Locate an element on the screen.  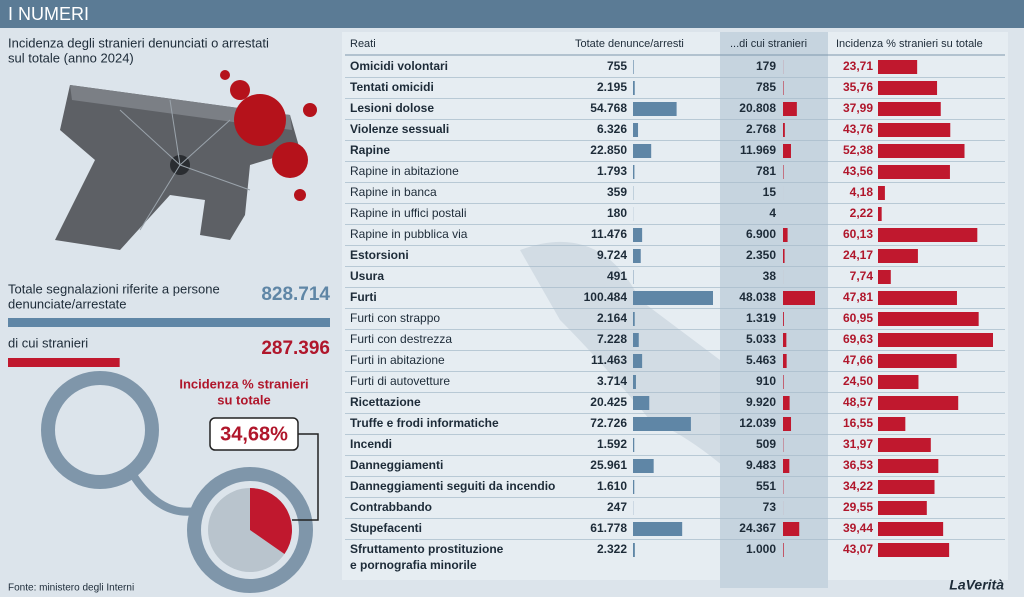
foreign-value: 9.483 is located at coordinates (761, 465).